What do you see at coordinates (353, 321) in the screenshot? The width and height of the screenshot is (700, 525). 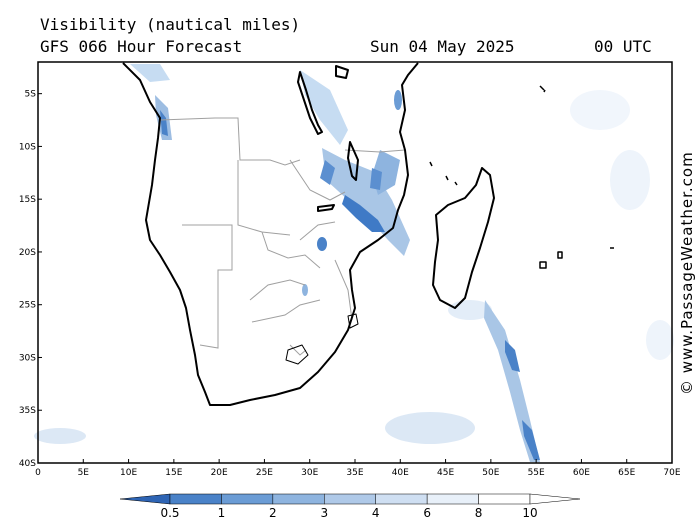 I see `eswatini-outline` at bounding box center [353, 321].